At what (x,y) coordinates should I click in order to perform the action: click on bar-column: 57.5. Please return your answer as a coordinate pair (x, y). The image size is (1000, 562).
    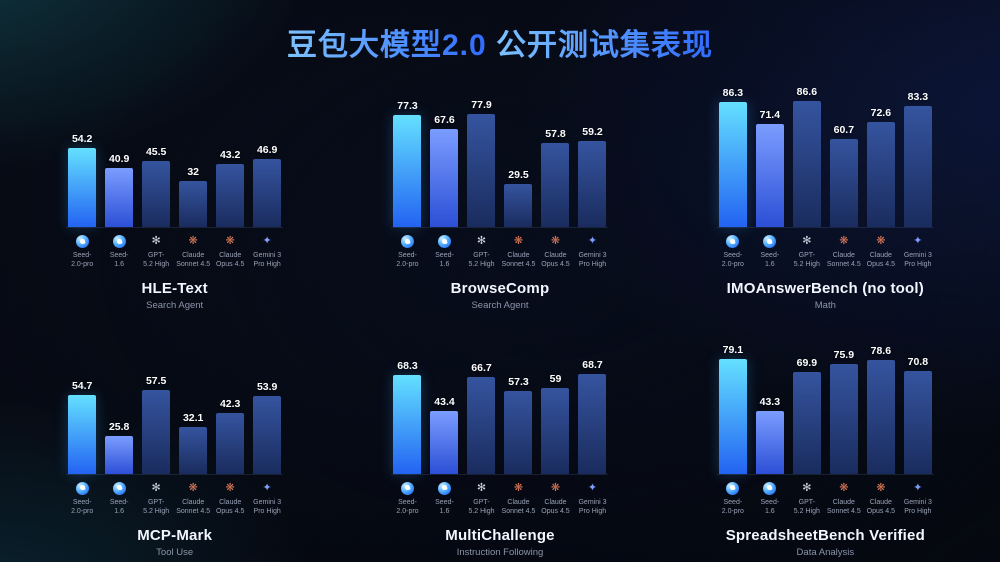
    Looking at the image, I should click on (156, 424).